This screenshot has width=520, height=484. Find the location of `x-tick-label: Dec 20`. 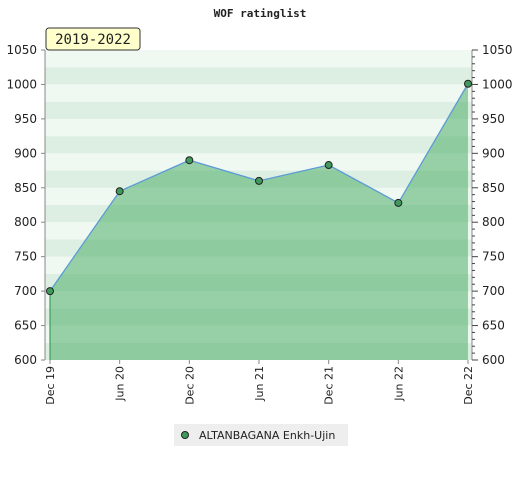

x-tick-label: Dec 20 is located at coordinates (189, 385).